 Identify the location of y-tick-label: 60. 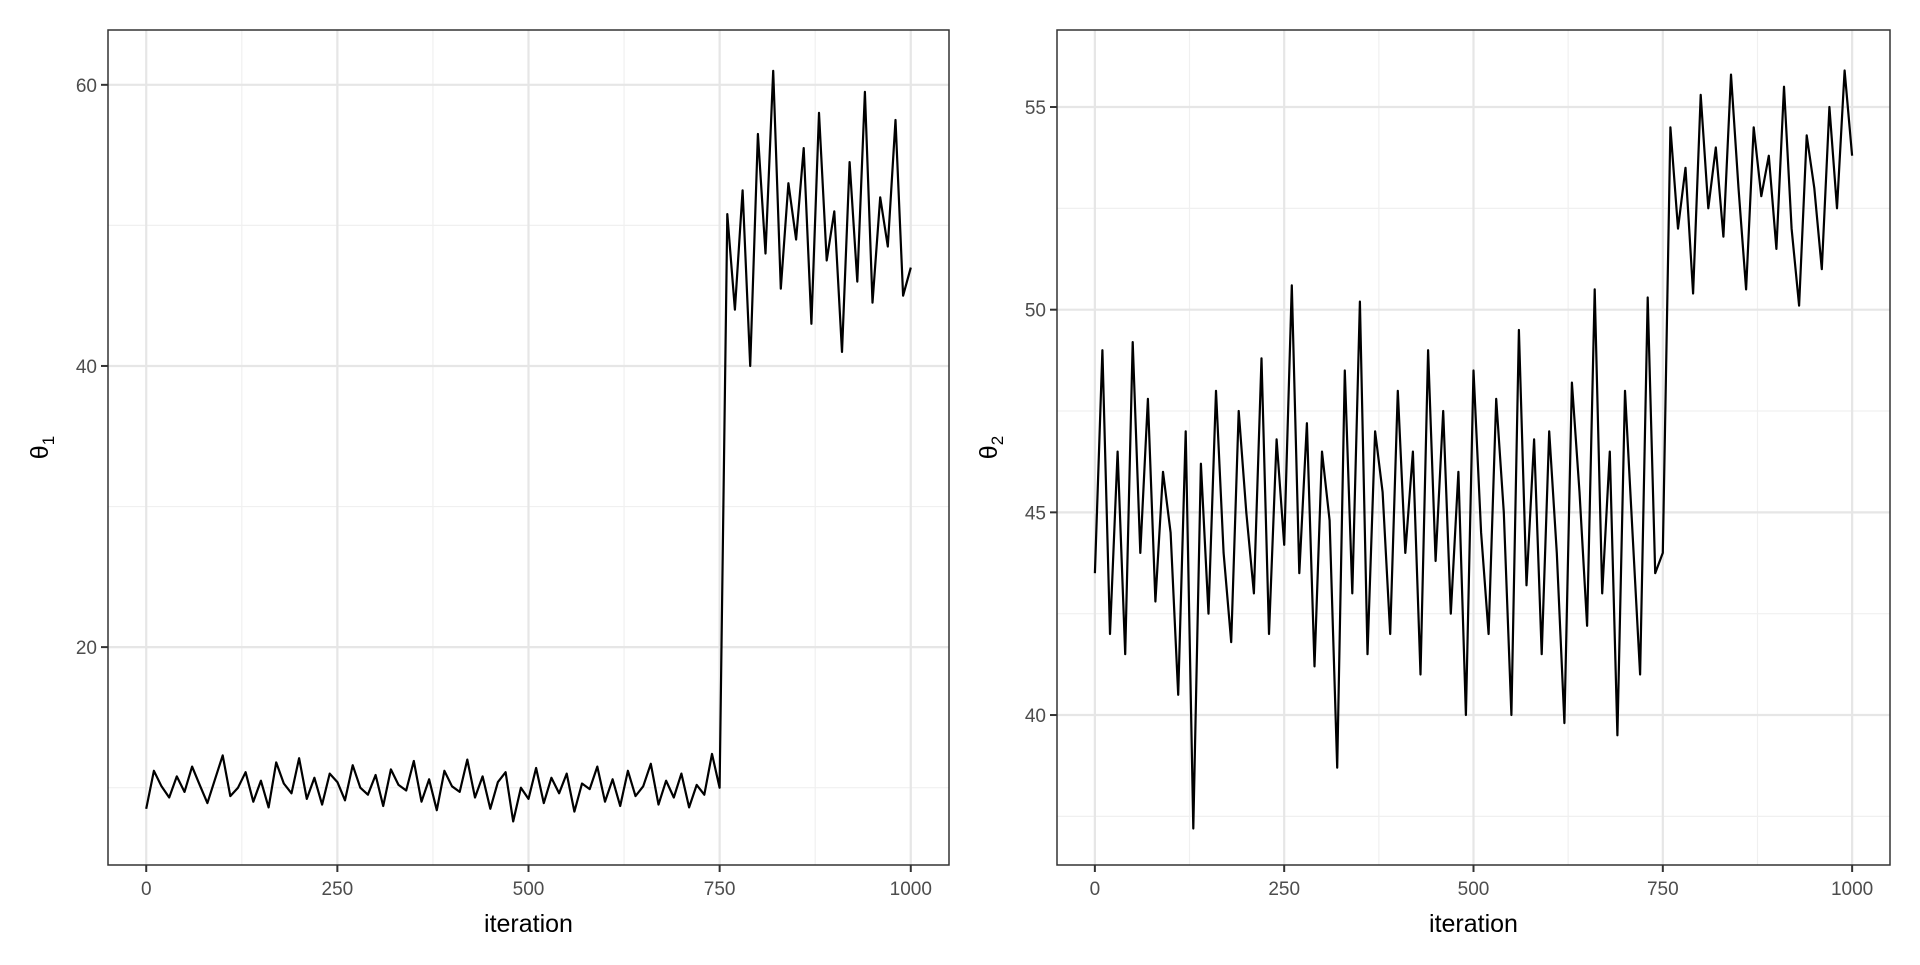
(86, 86).